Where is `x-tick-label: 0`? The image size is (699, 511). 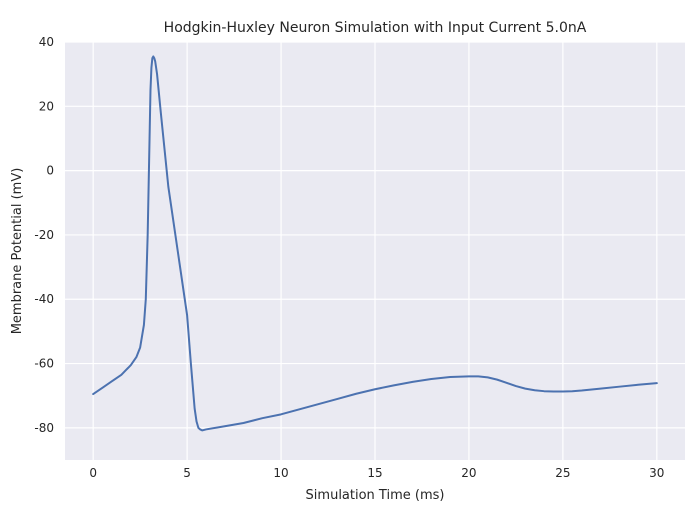 x-tick-label: 0 is located at coordinates (93, 473).